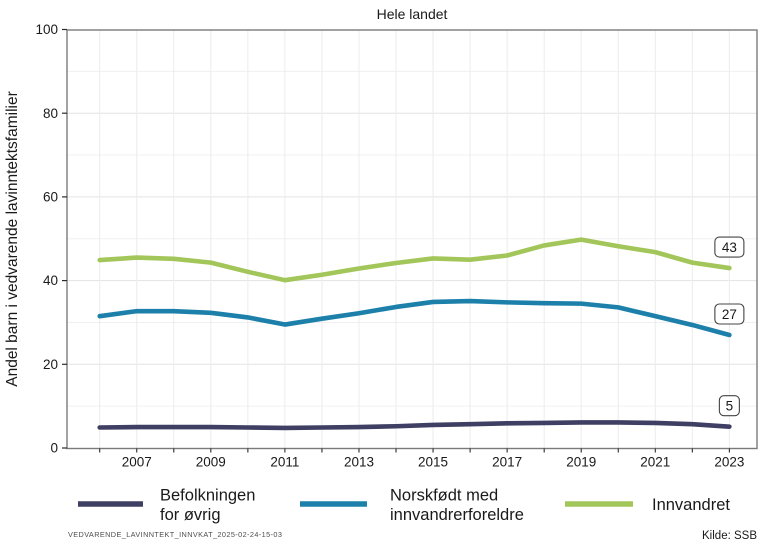 This screenshot has height=548, width=768. What do you see at coordinates (414, 425) in the screenshot?
I see `series-line-befolkningen-for-vrig` at bounding box center [414, 425].